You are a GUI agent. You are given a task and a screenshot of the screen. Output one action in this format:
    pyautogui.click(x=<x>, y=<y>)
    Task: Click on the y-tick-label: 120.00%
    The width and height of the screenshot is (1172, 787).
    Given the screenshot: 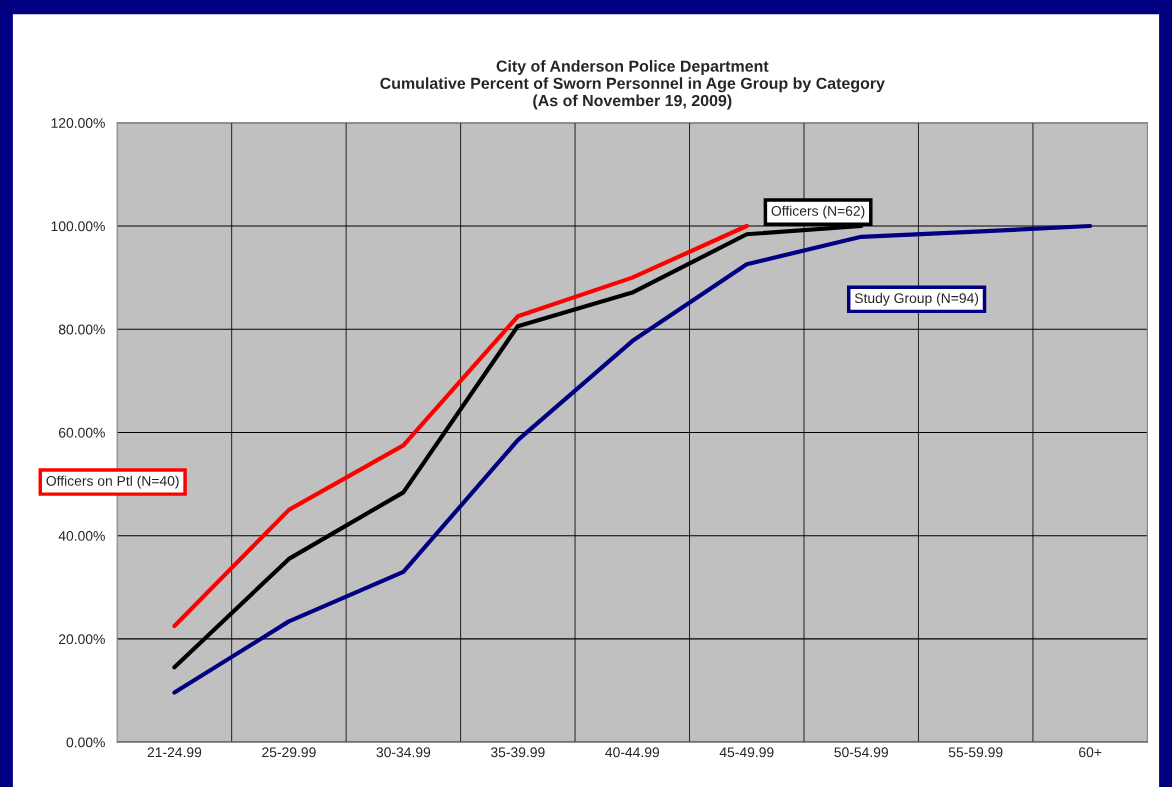 What is the action you would take?
    pyautogui.click(x=78, y=123)
    